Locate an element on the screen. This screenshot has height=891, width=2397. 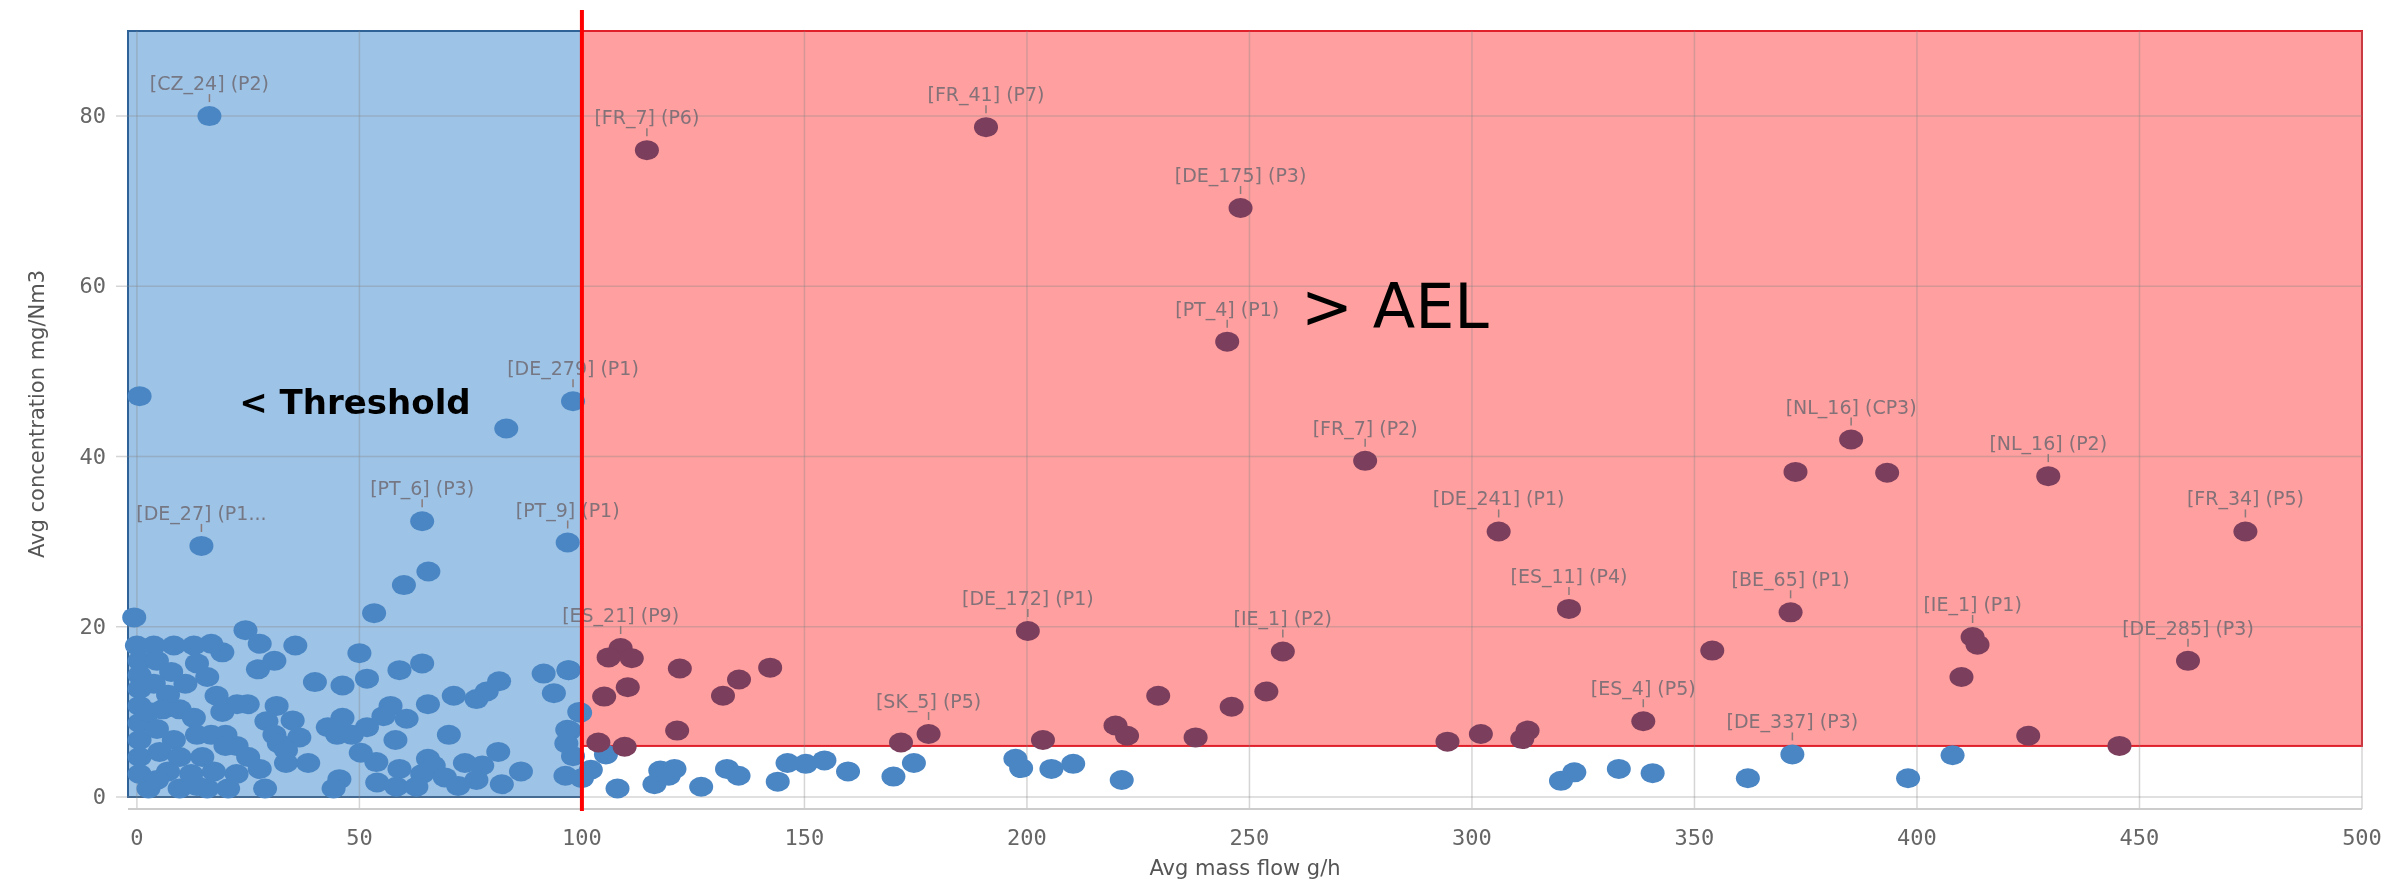
annotation: [SK_5] (P5) is located at coordinates (928, 702).